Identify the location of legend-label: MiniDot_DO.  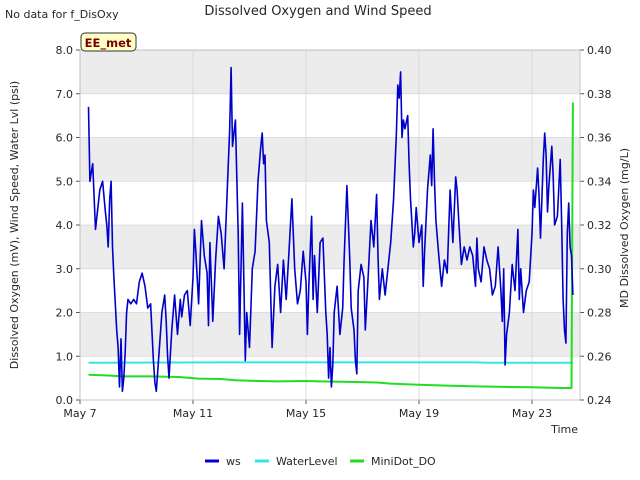
(403, 461).